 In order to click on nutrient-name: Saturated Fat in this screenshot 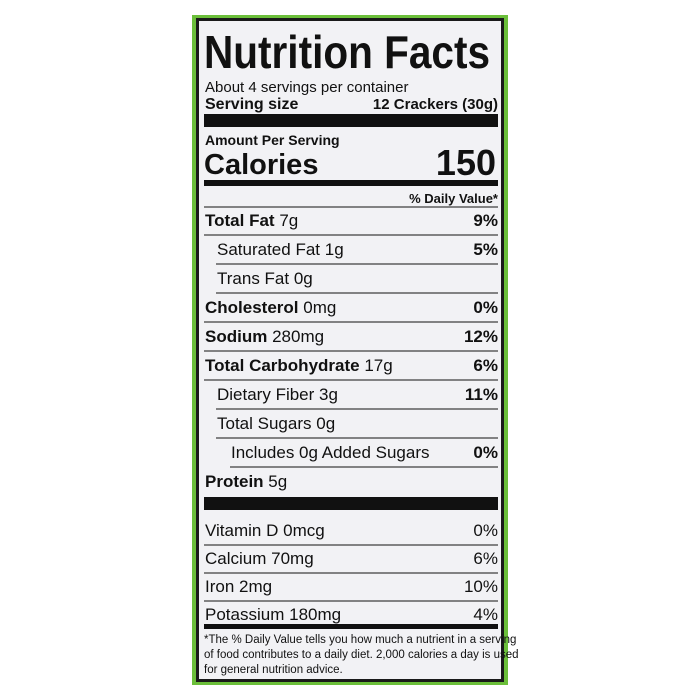, I will do `click(268, 249)`.